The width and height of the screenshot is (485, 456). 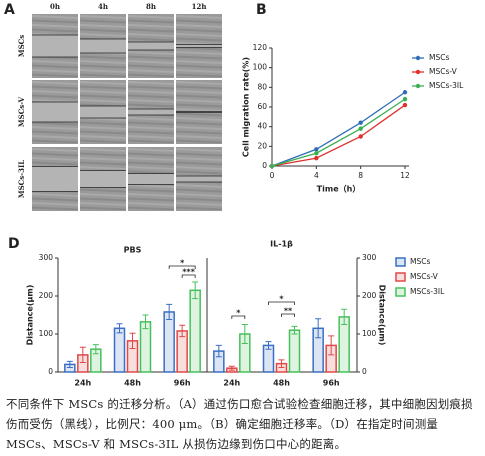 I want to click on y-tick-label: 100, so click(x=260, y=67).